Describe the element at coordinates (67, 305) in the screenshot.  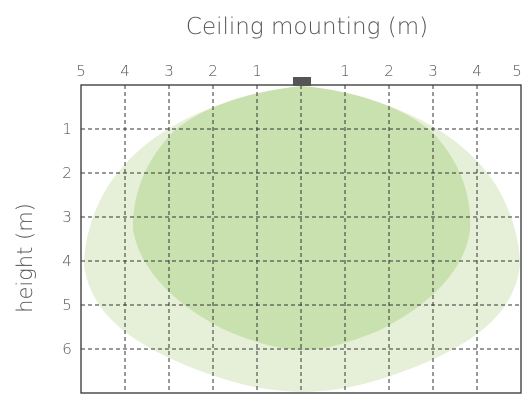
I see `y-tick-label: 5` at that location.